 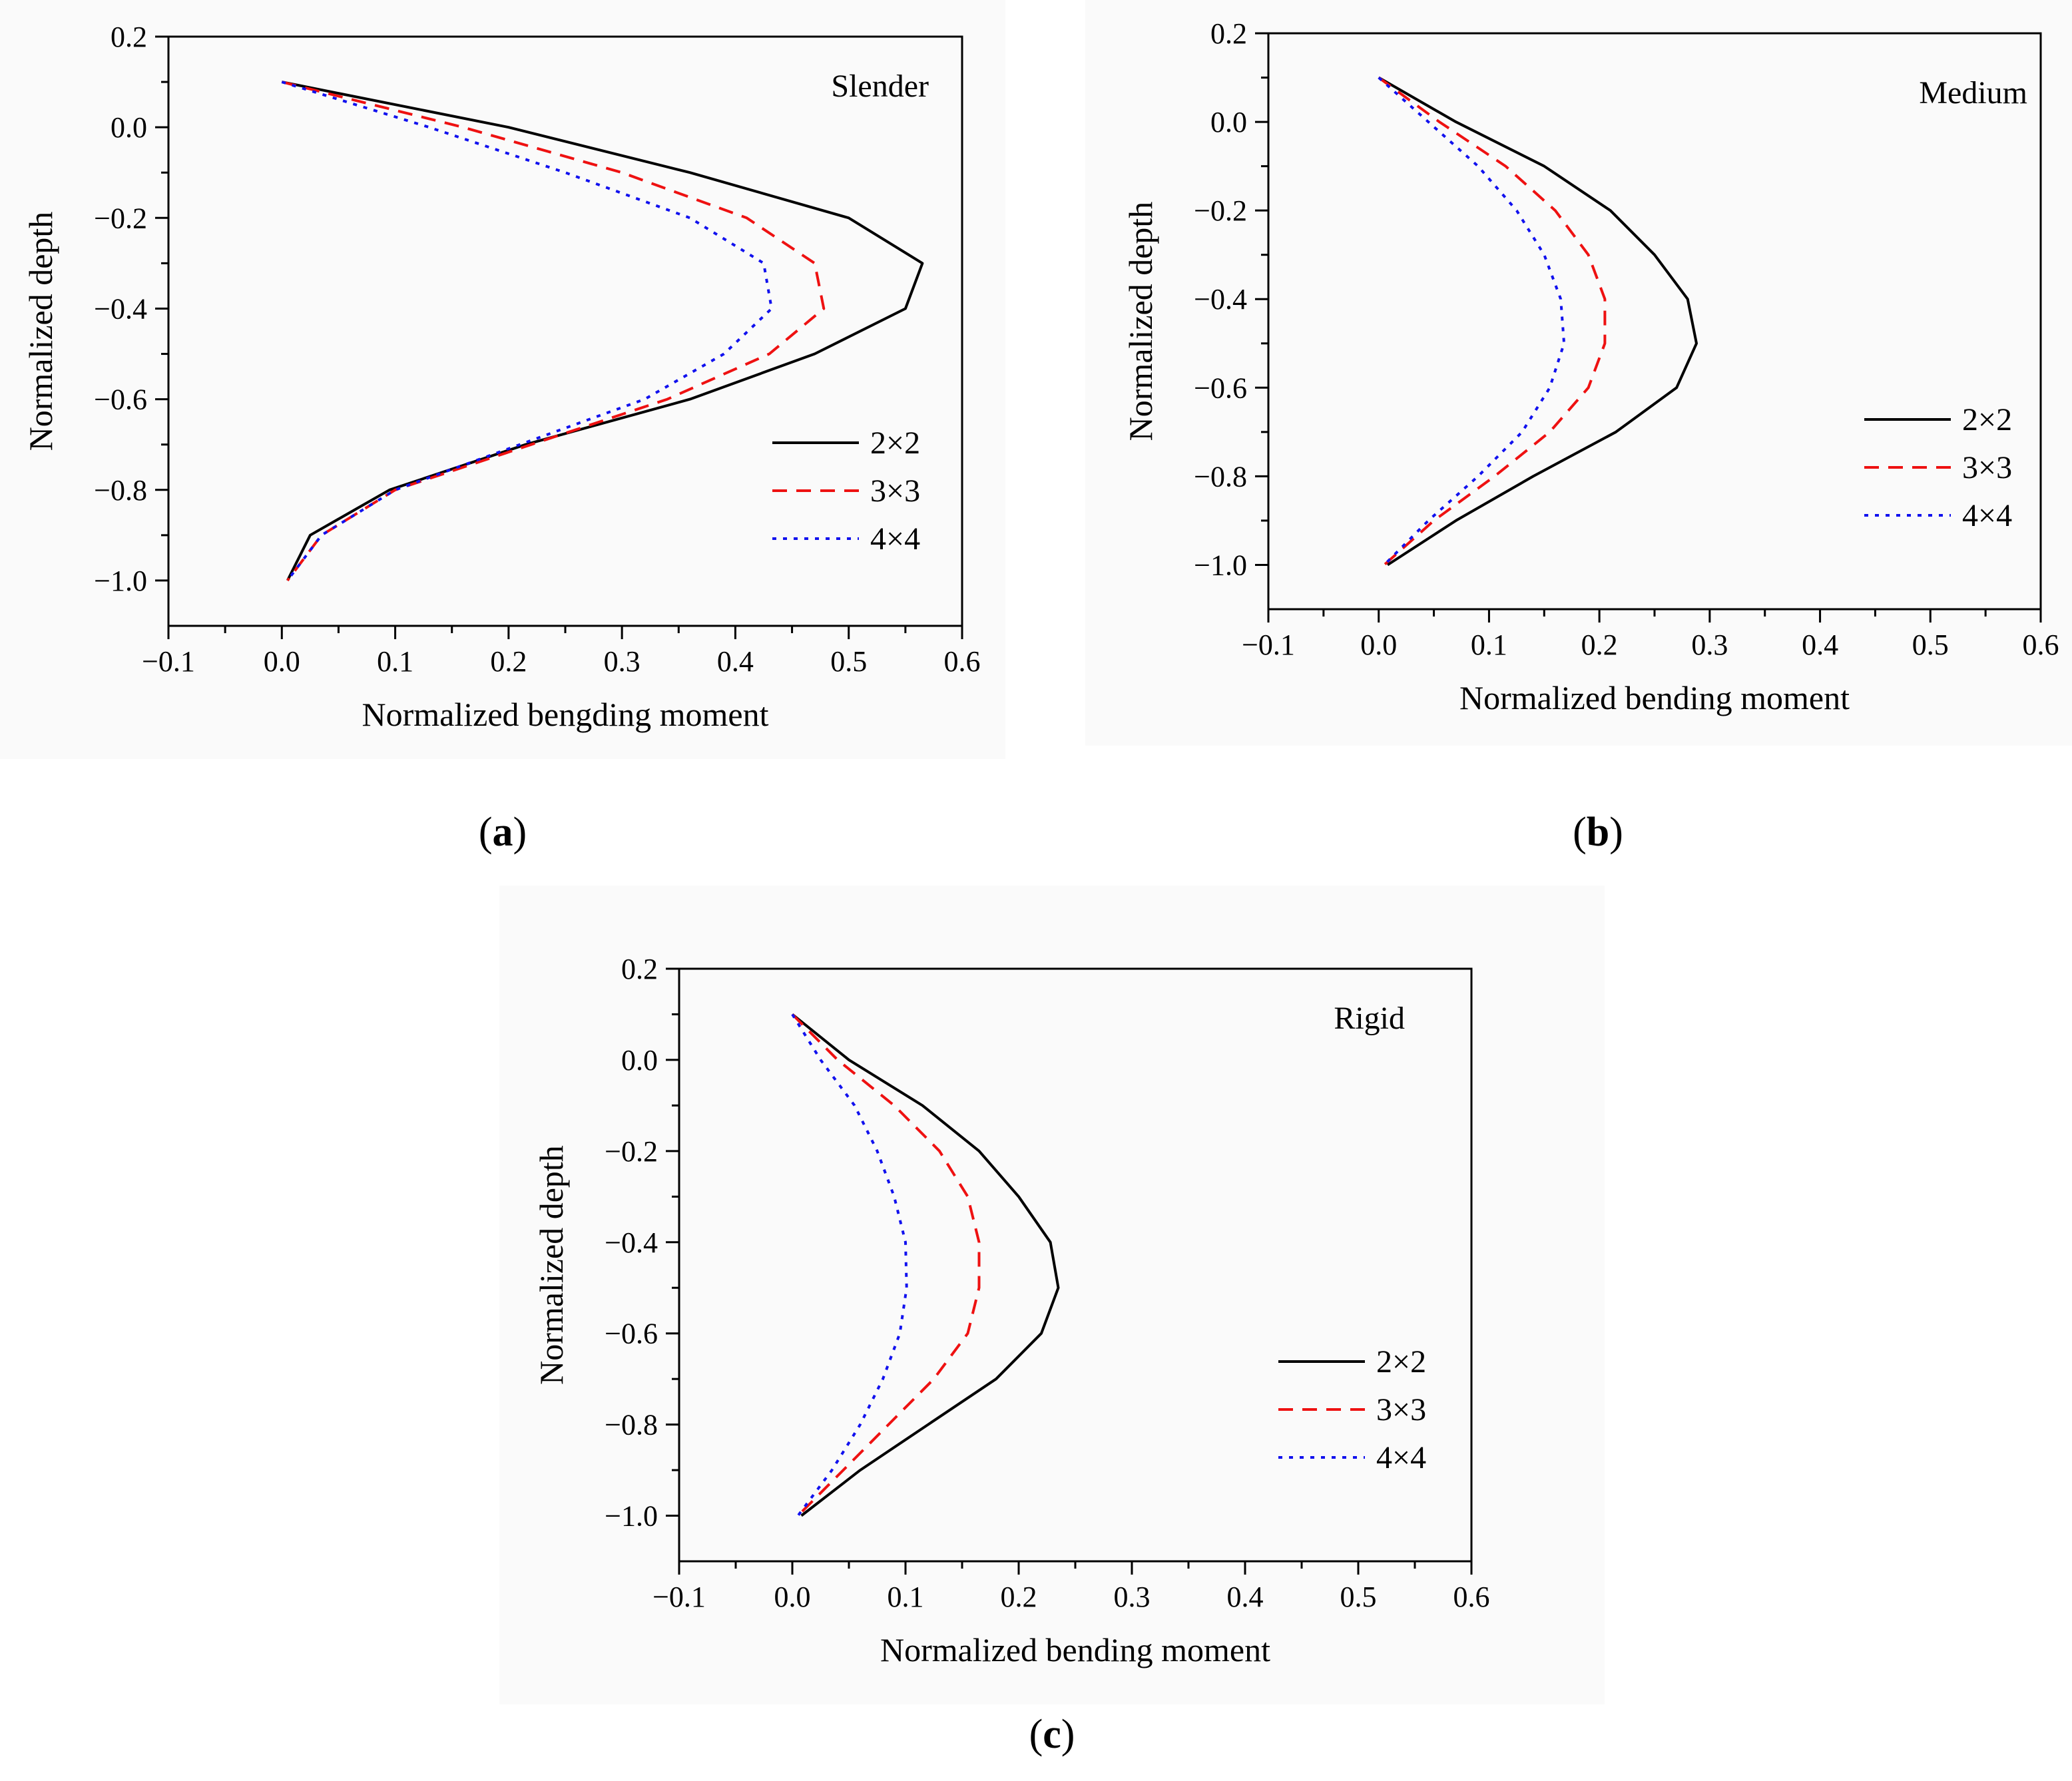 What do you see at coordinates (849, 1265) in the screenshot?
I see `series-line-4x4` at bounding box center [849, 1265].